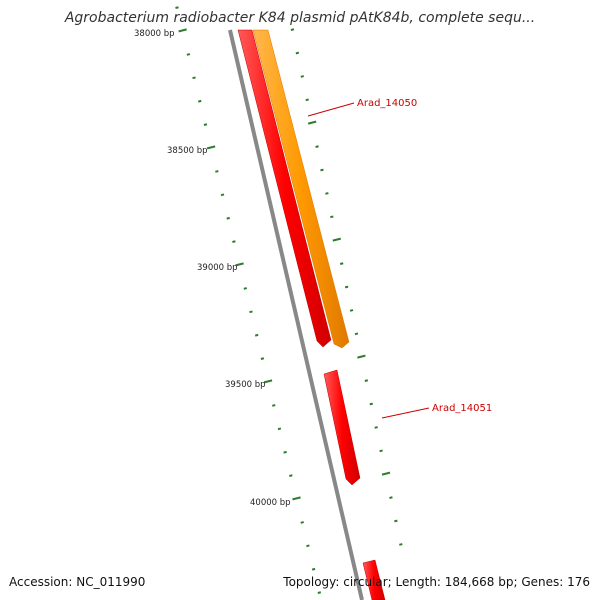 This screenshot has width=600, height=600. Describe the element at coordinates (154, 34) in the screenshot. I see `ruler-label-38000: 38000 bp` at that location.